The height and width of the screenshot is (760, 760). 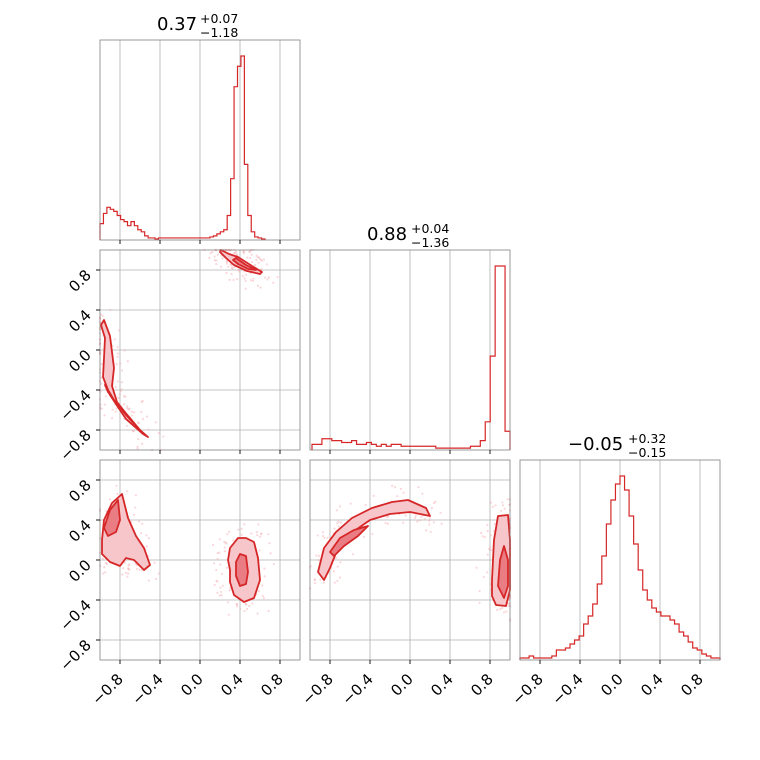 What do you see at coordinates (80, 361) in the screenshot?
I see `y-tick-label-row1-2: 0.0` at bounding box center [80, 361].